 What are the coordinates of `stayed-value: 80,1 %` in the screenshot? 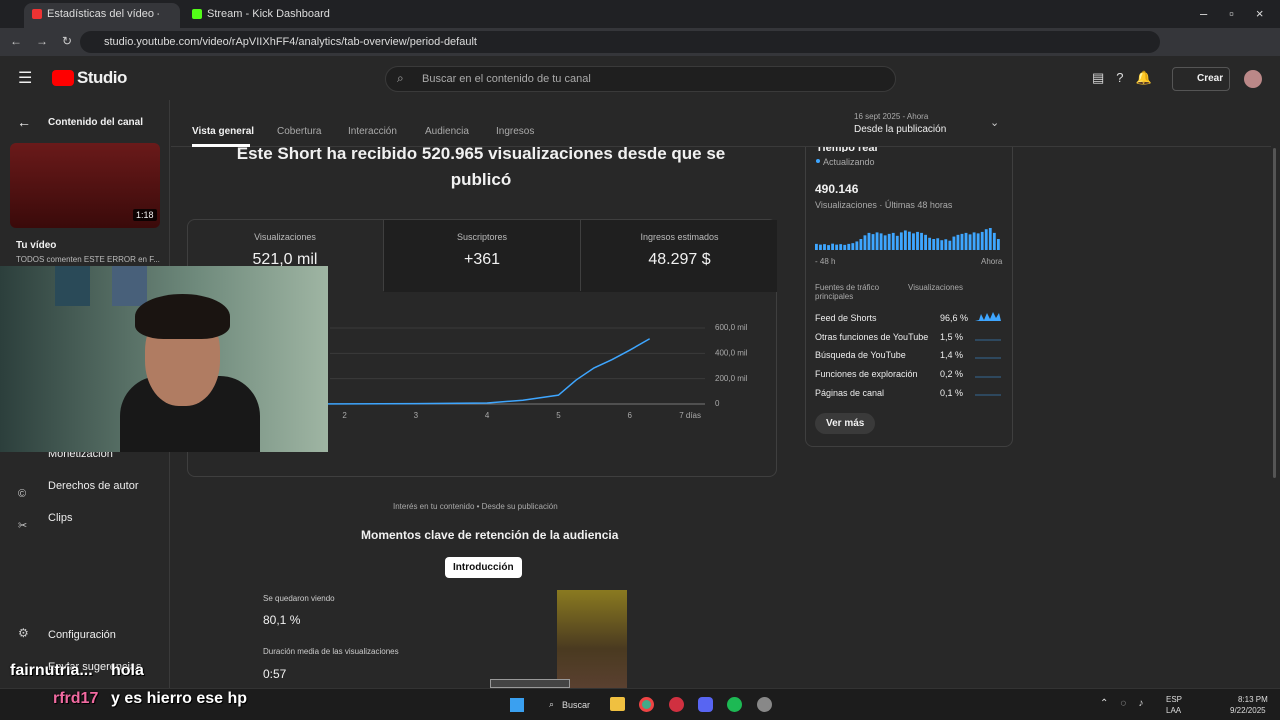 It's located at (282, 620).